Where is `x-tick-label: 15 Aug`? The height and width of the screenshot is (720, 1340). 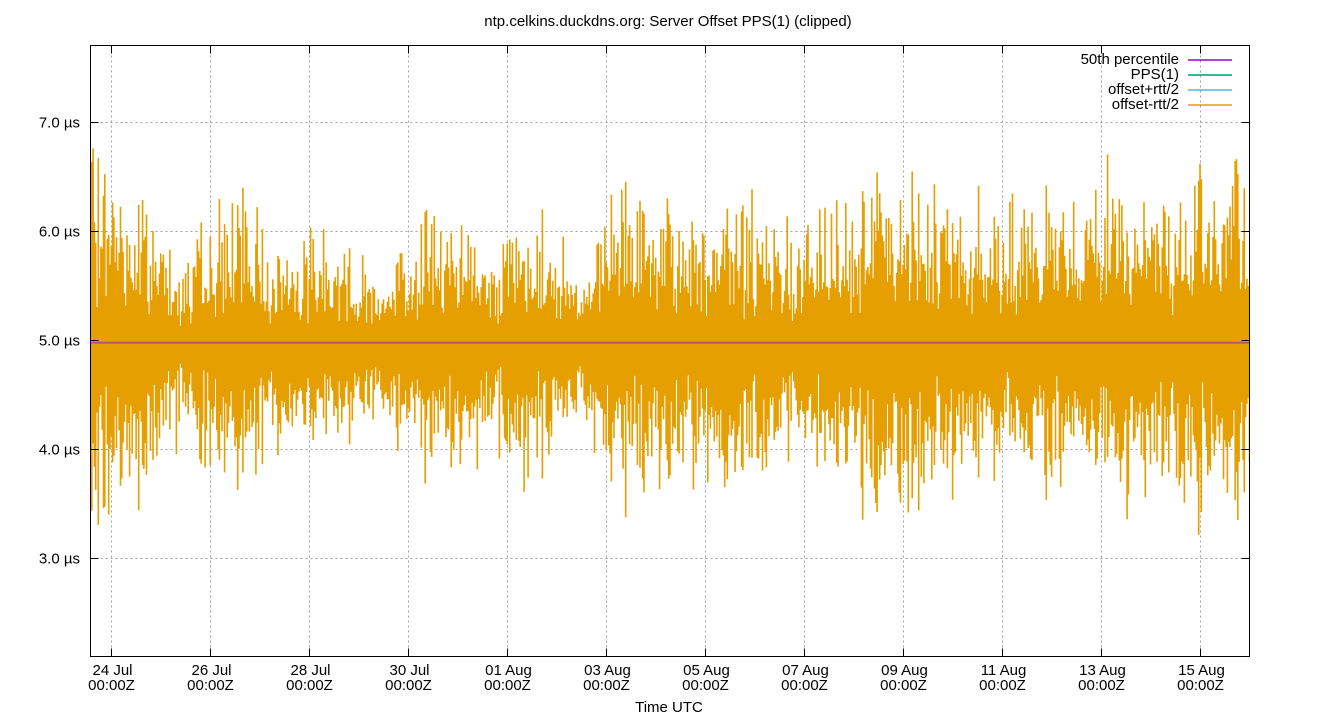 x-tick-label: 15 Aug is located at coordinates (1201, 670).